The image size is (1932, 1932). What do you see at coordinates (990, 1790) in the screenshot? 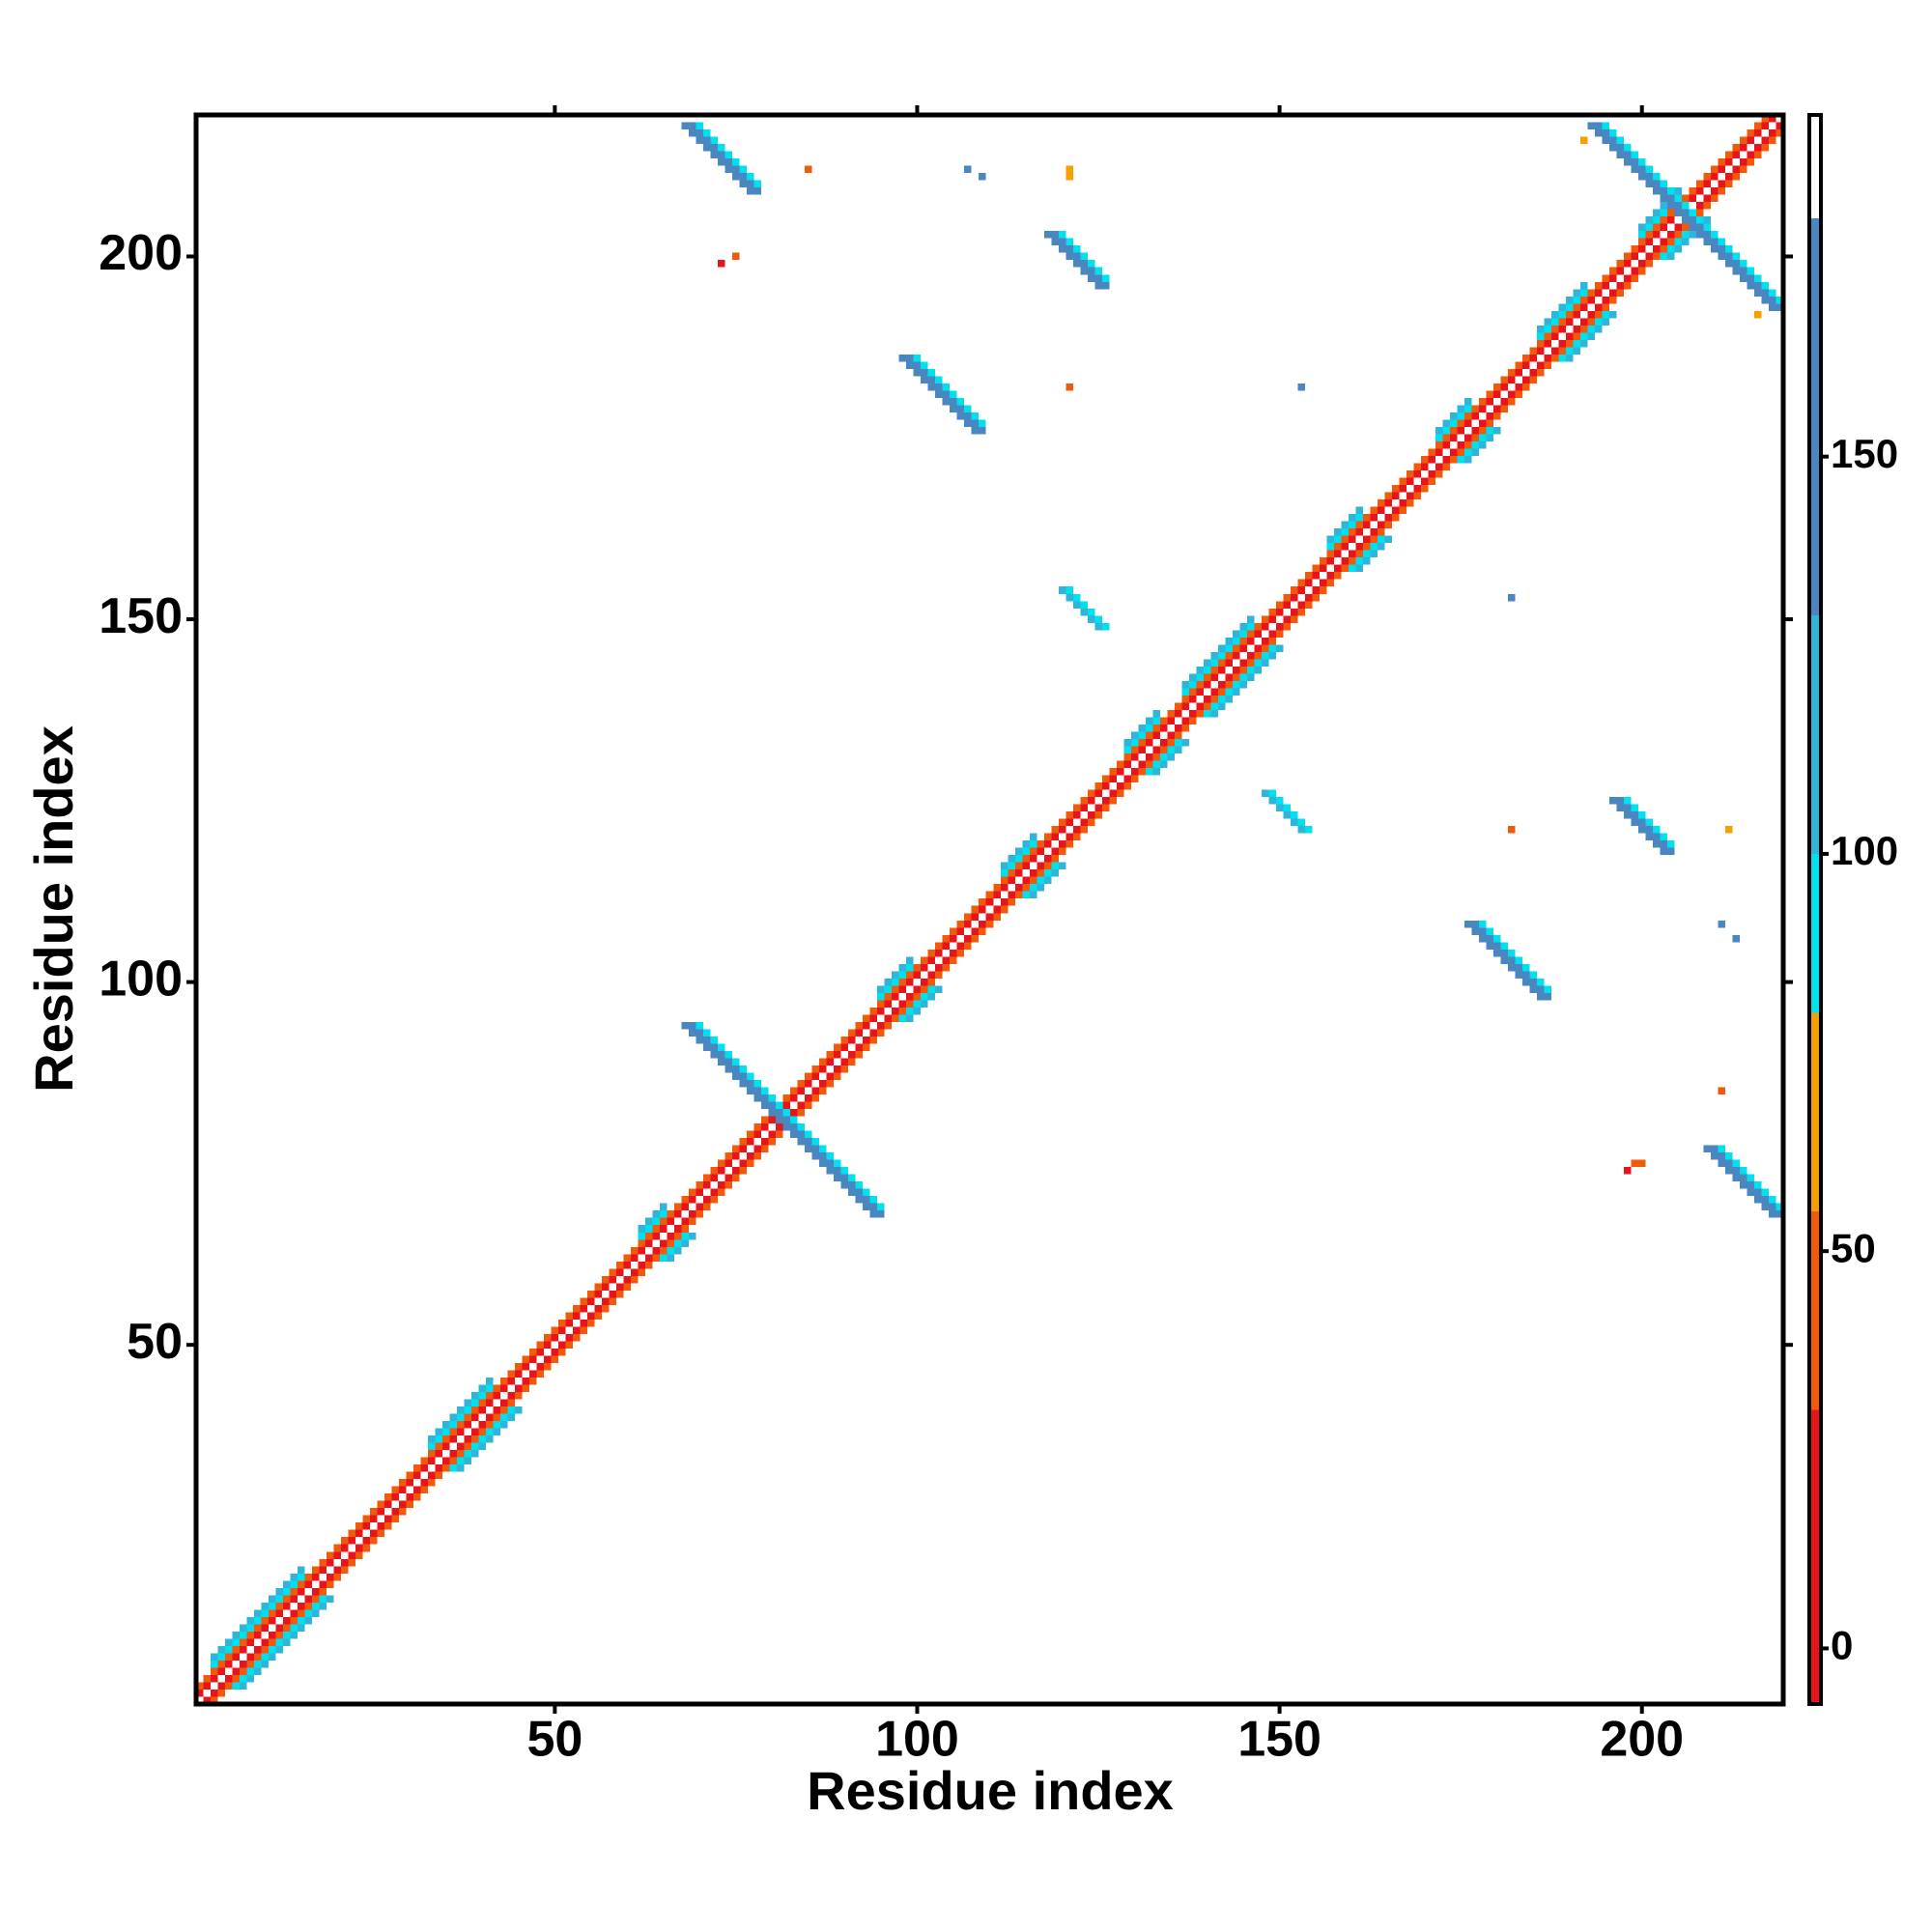
I see `x-axis-title: Residue index` at bounding box center [990, 1790].